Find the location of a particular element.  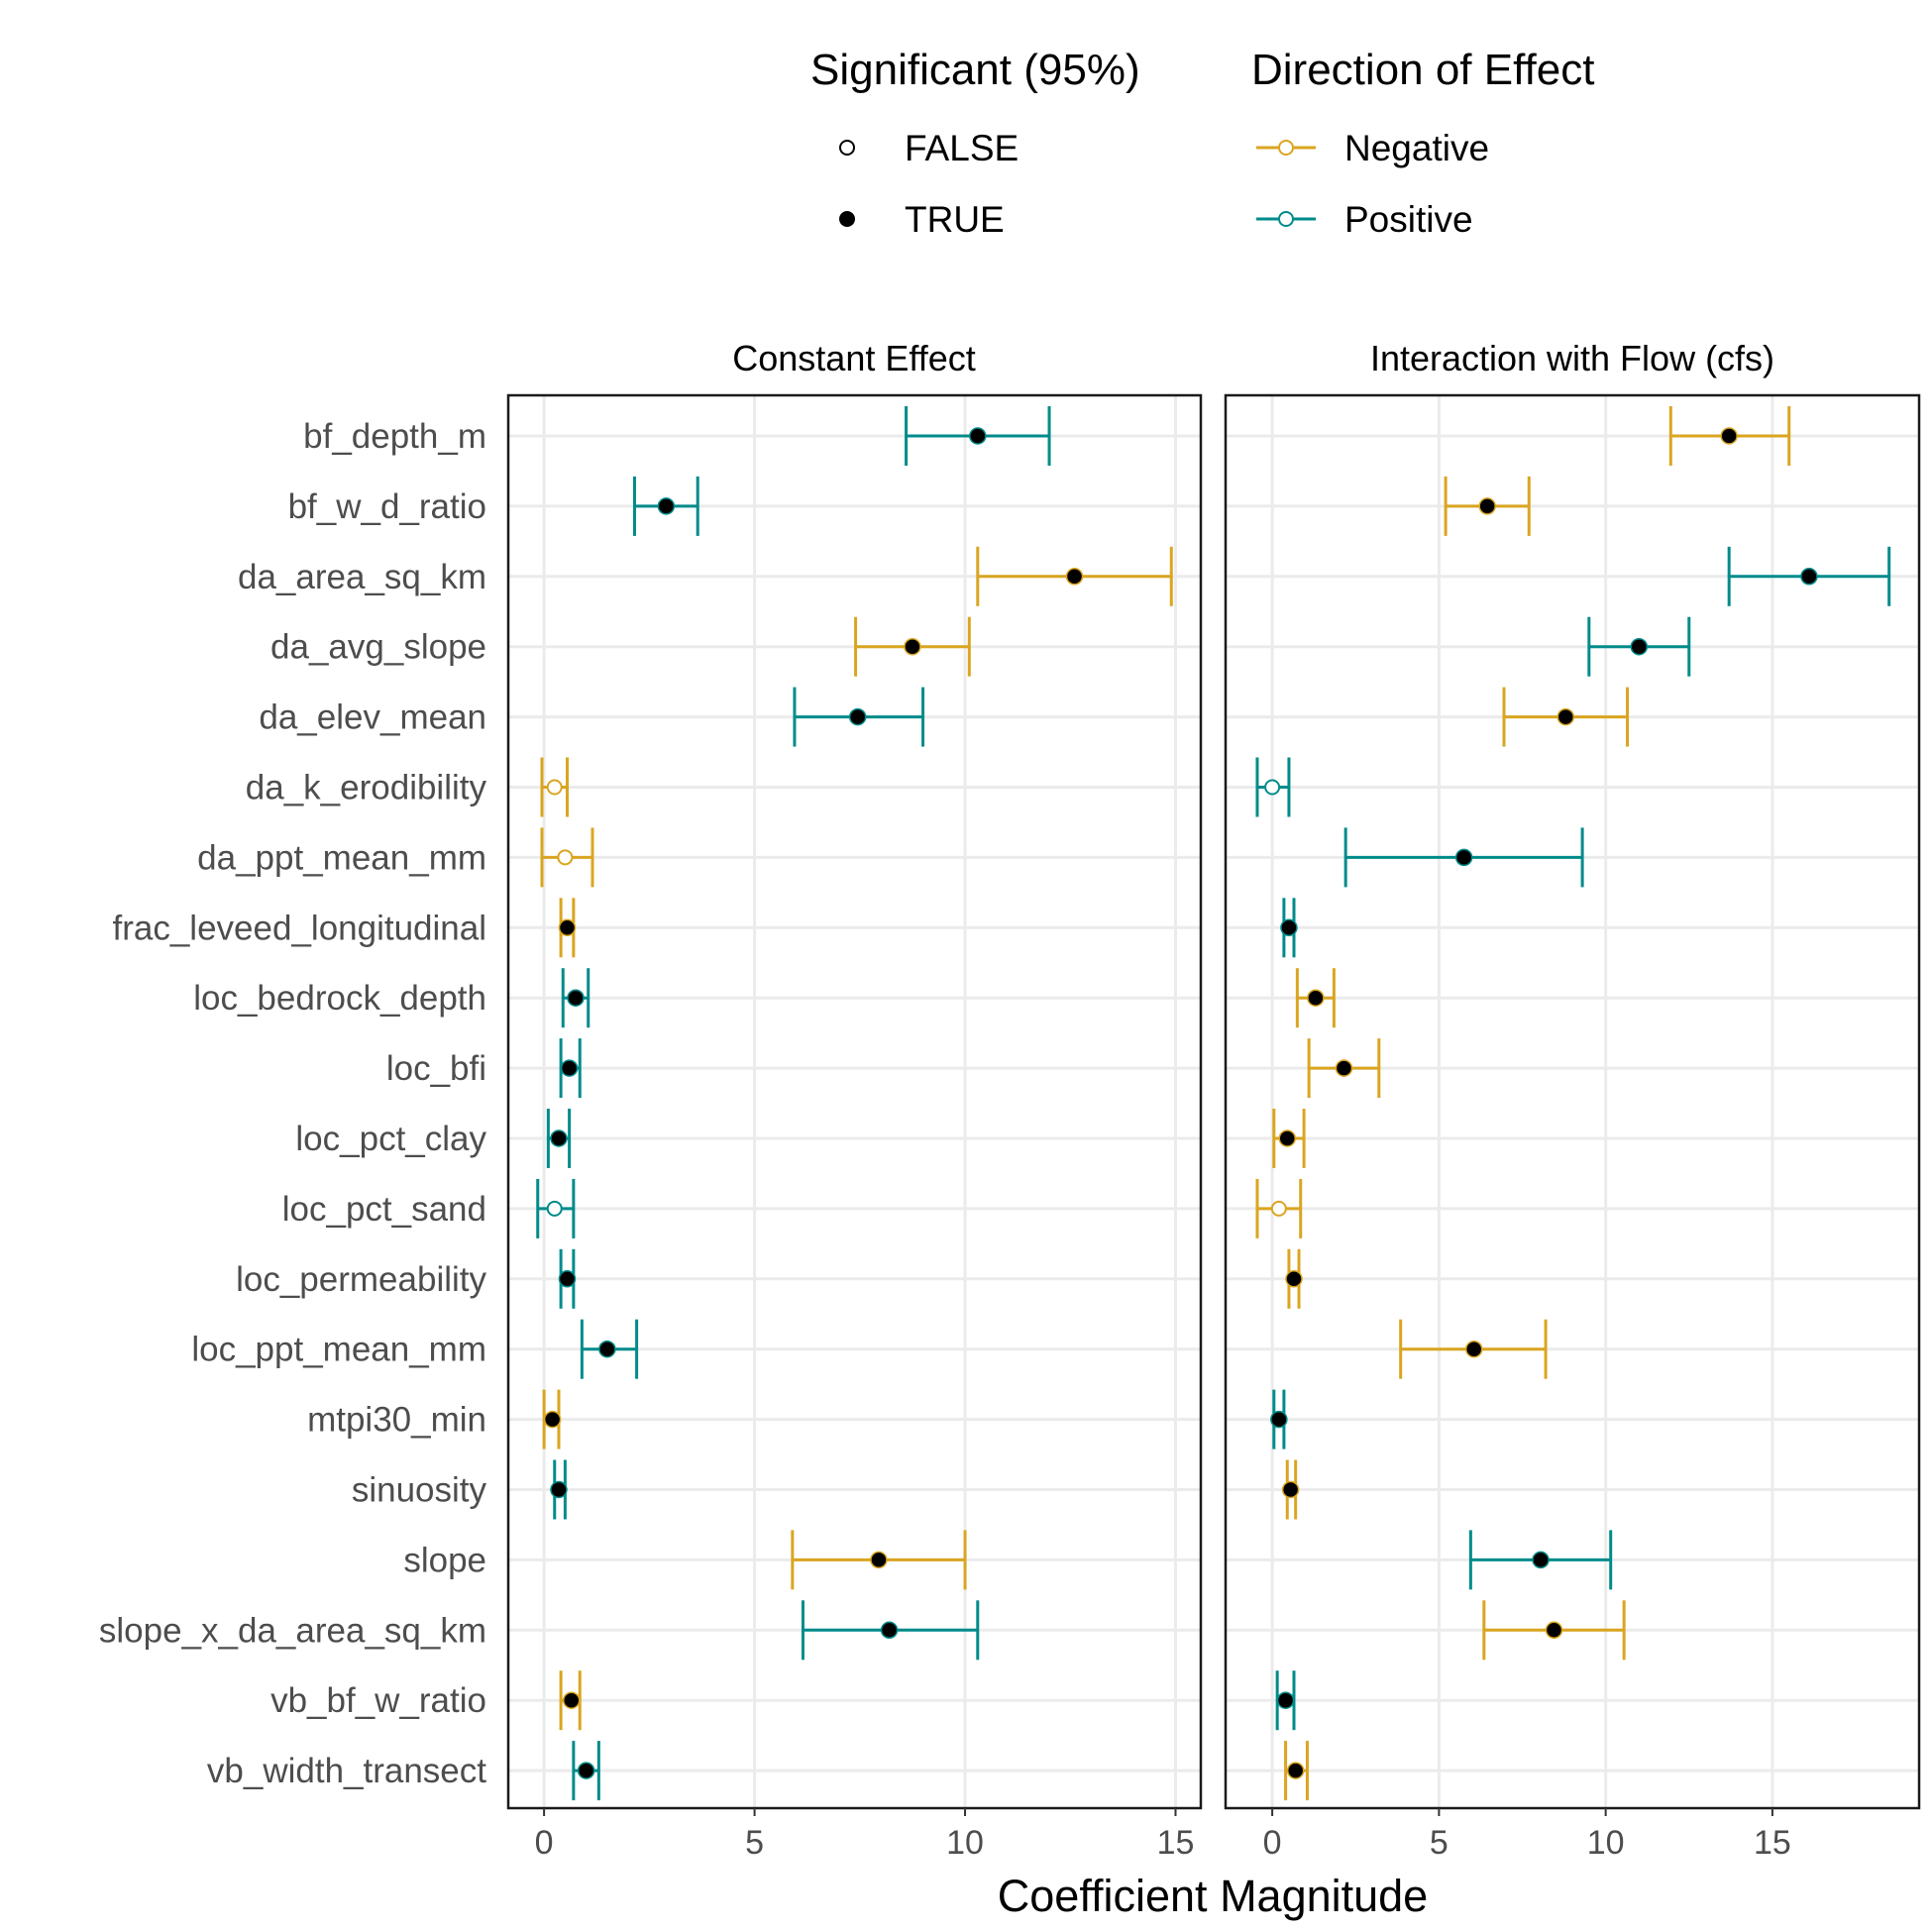

category-label-da-area-sq-km: da_area_sq_km is located at coordinates (362, 577).